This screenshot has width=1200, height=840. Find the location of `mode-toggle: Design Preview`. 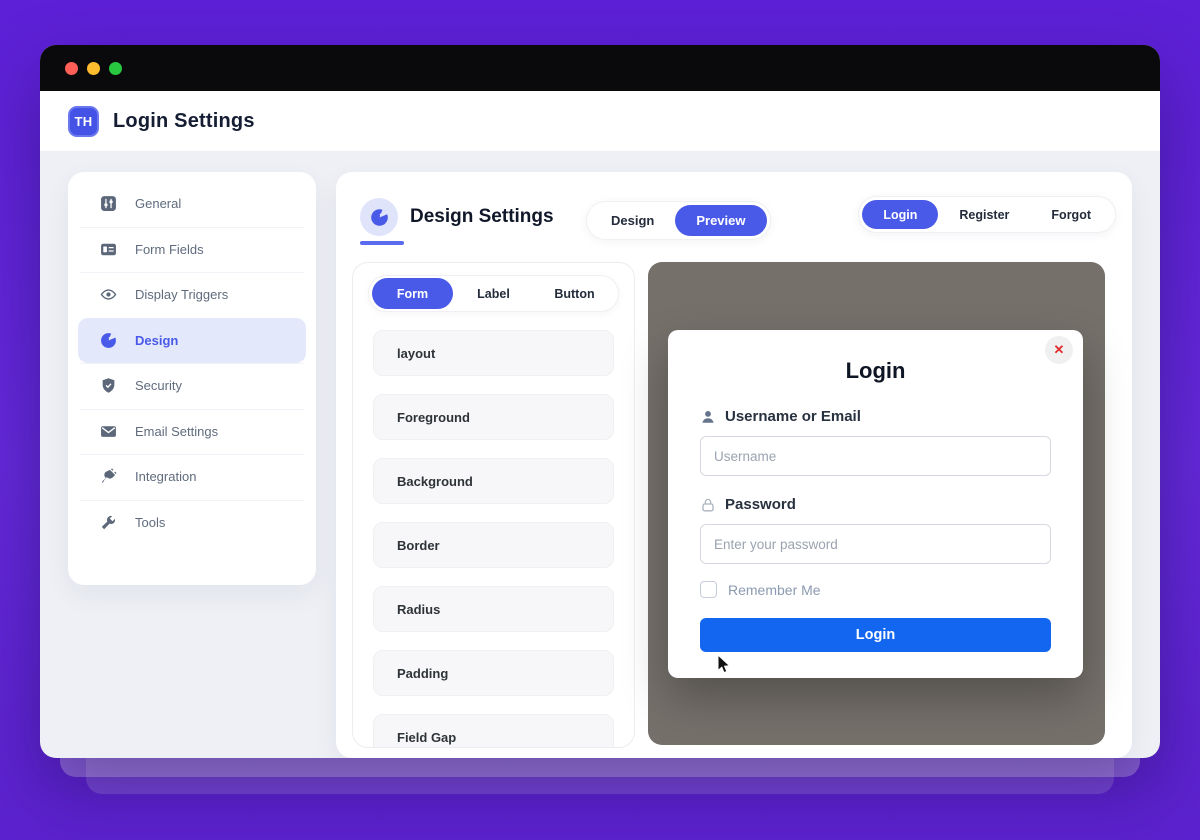

mode-toggle: Design Preview is located at coordinates (678, 220).